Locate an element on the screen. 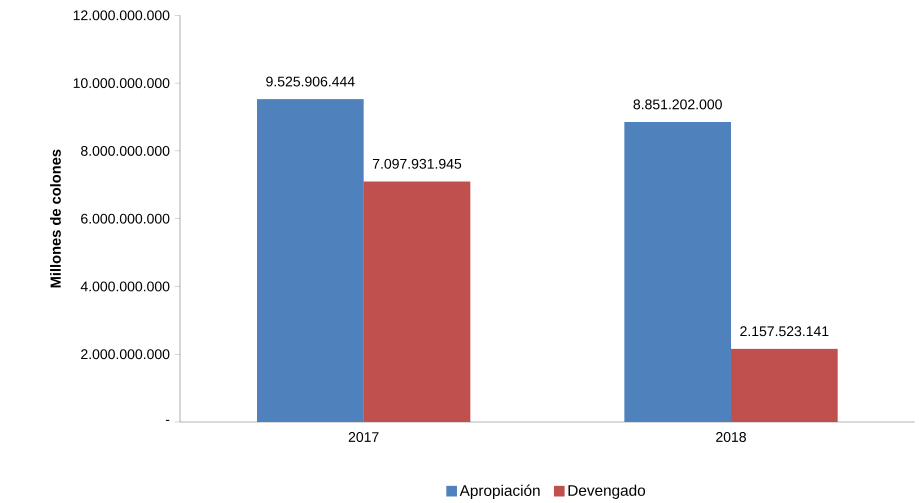 The width and height of the screenshot is (919, 503). y-tick-label: 12.000.000.000 is located at coordinates (122, 15).